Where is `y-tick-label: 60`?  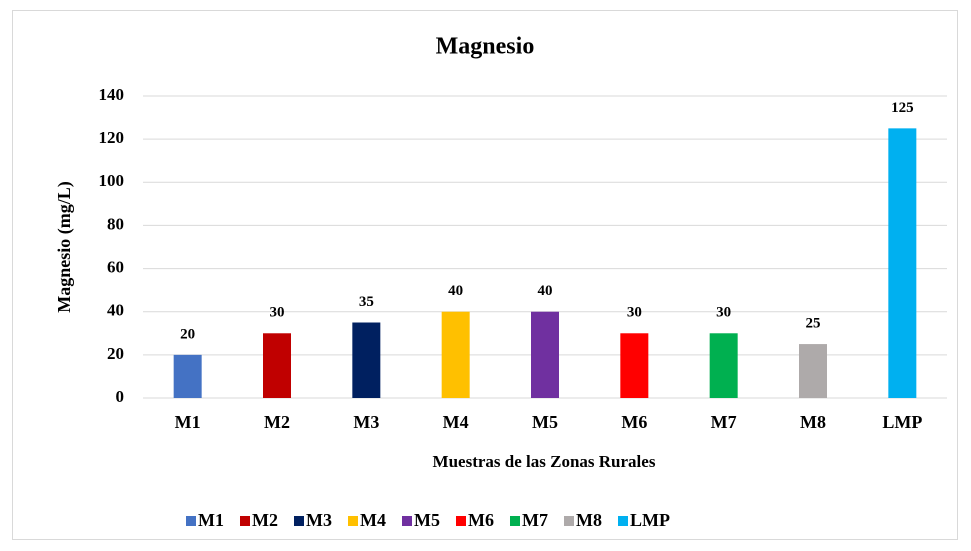 y-tick-label: 60 is located at coordinates (115, 266).